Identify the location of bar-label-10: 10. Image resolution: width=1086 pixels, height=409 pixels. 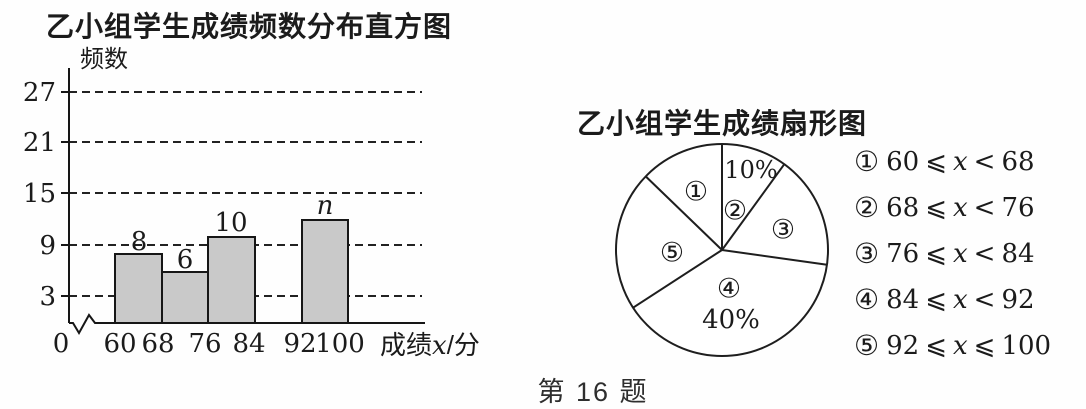
(230, 223).